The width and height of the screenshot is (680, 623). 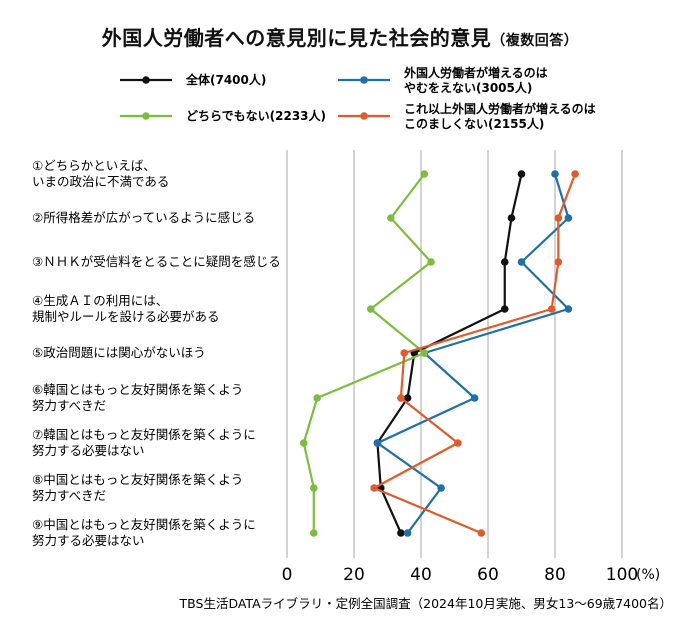 I want to click on x-tick-label: 40, so click(x=421, y=575).